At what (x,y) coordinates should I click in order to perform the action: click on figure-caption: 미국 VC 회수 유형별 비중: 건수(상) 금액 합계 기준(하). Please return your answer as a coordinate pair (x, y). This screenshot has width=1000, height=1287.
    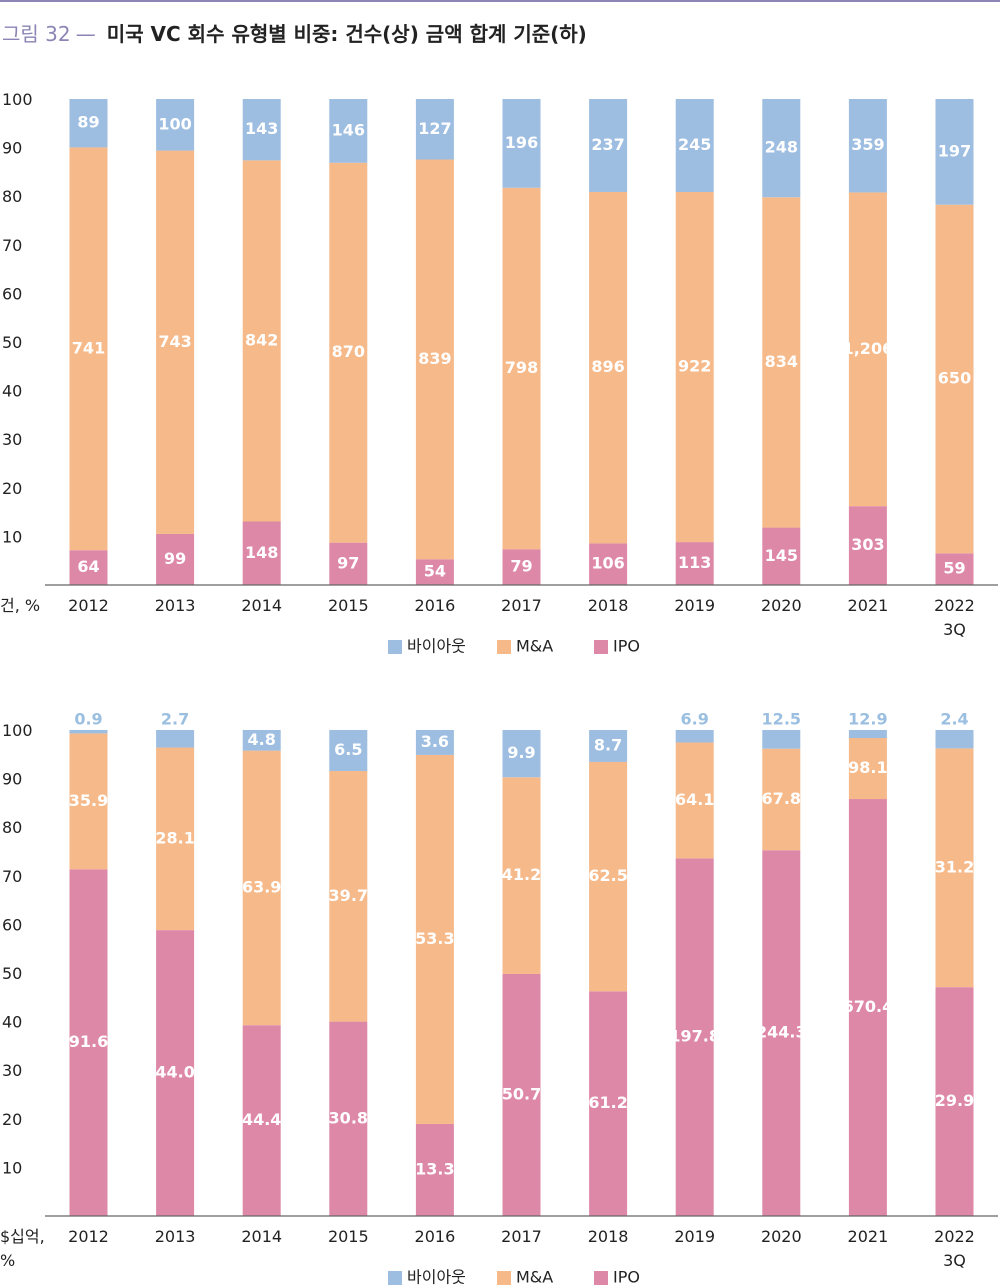
    Looking at the image, I should click on (346, 34).